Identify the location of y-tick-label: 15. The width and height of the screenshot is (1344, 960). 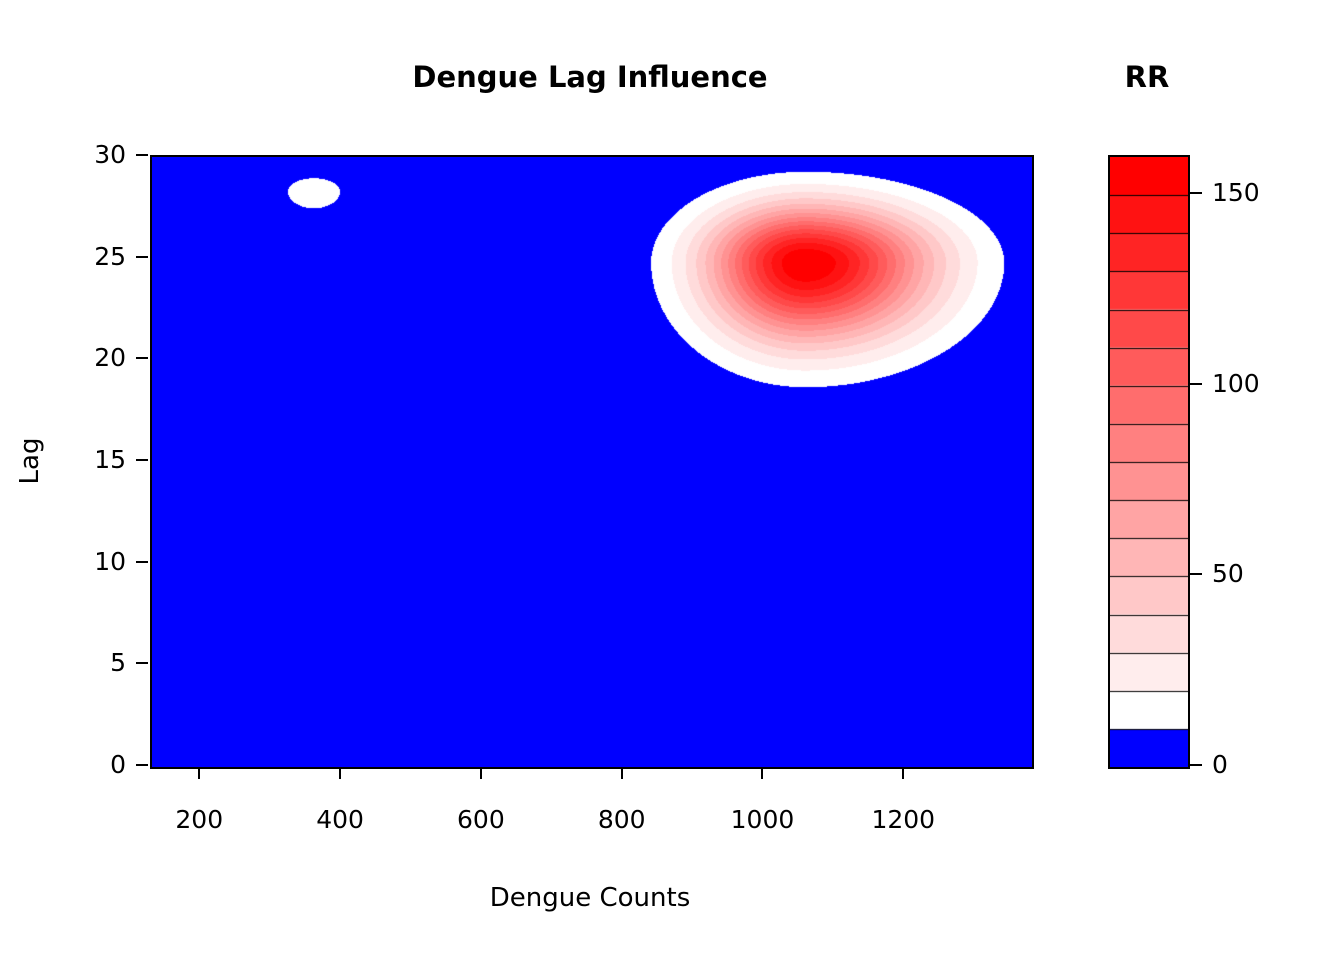
(110, 459).